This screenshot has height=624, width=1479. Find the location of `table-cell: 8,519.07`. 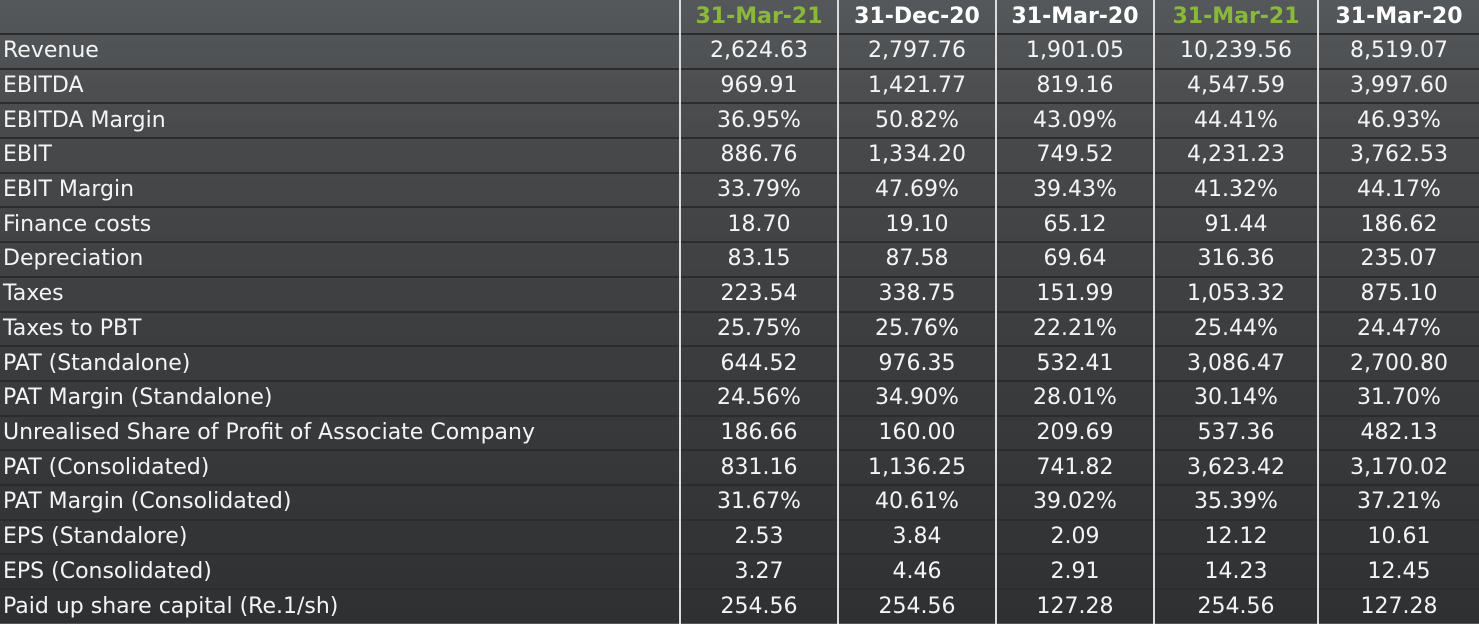

table-cell: 8,519.07 is located at coordinates (1398, 51).